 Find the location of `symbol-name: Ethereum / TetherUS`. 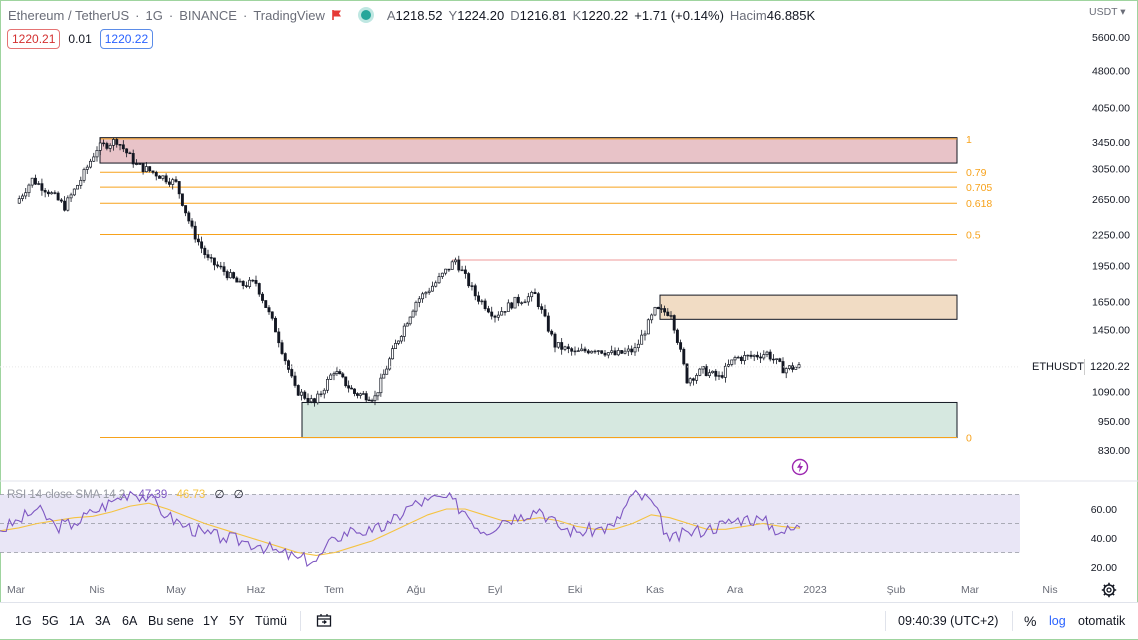

symbol-name: Ethereum / TetherUS is located at coordinates (69, 15).